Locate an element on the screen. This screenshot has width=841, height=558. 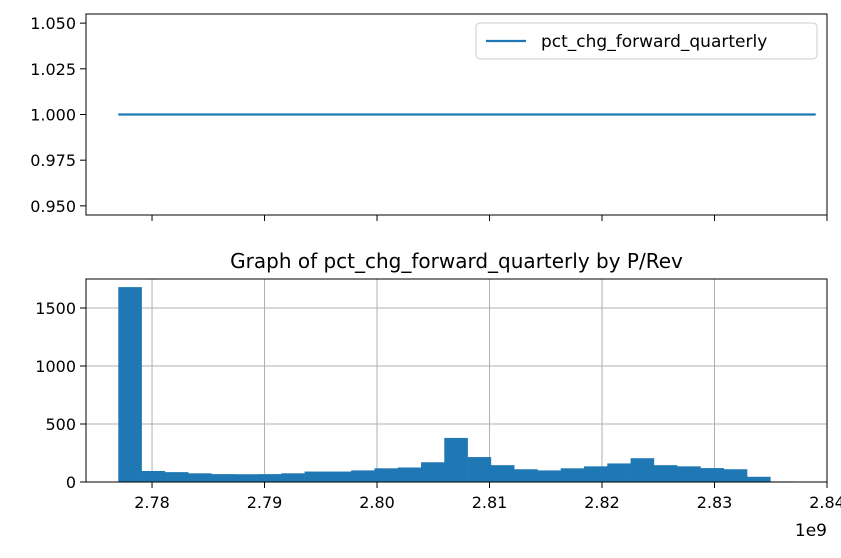
y-tick-label: 500 is located at coordinates (60, 424).